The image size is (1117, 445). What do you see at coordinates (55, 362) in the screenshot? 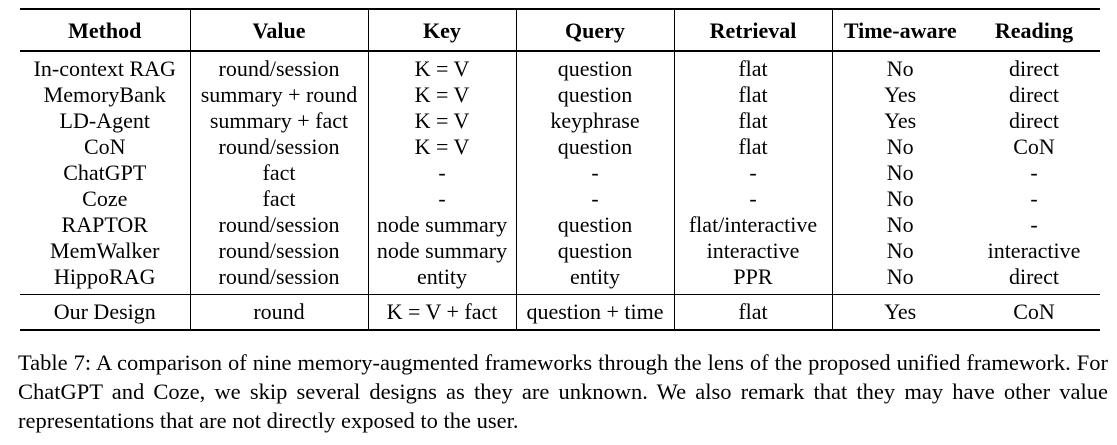
I see `caption-label: Table 7:` at bounding box center [55, 362].